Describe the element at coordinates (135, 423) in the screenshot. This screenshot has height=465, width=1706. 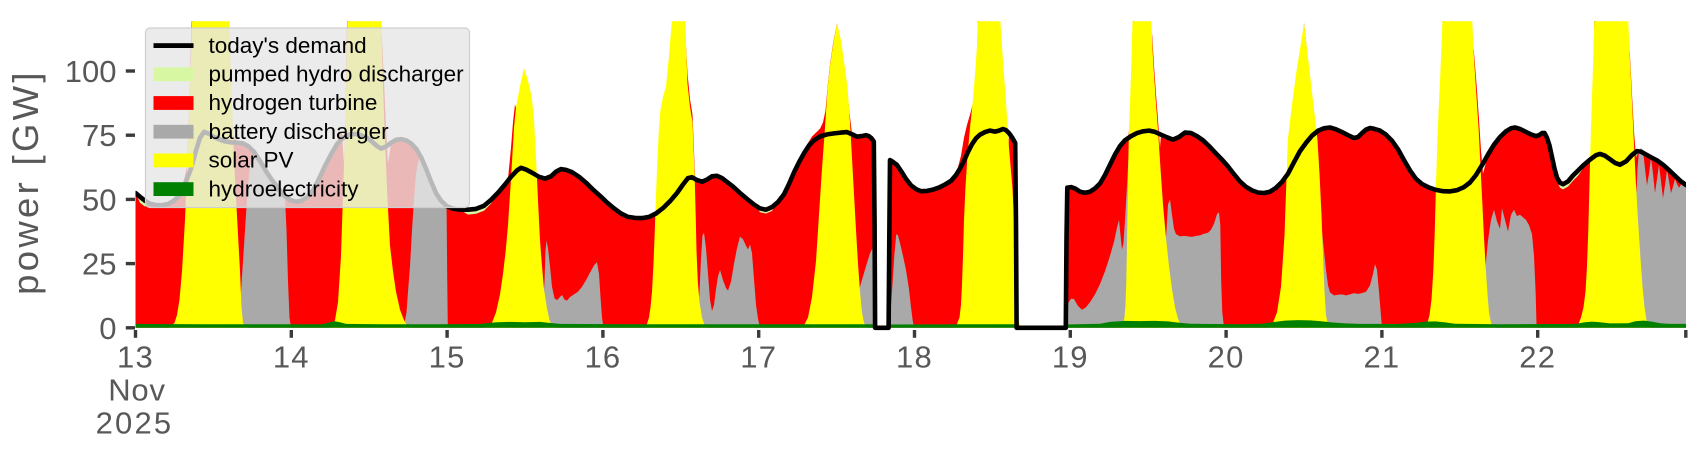
I see `svg-text: 2025` at that location.